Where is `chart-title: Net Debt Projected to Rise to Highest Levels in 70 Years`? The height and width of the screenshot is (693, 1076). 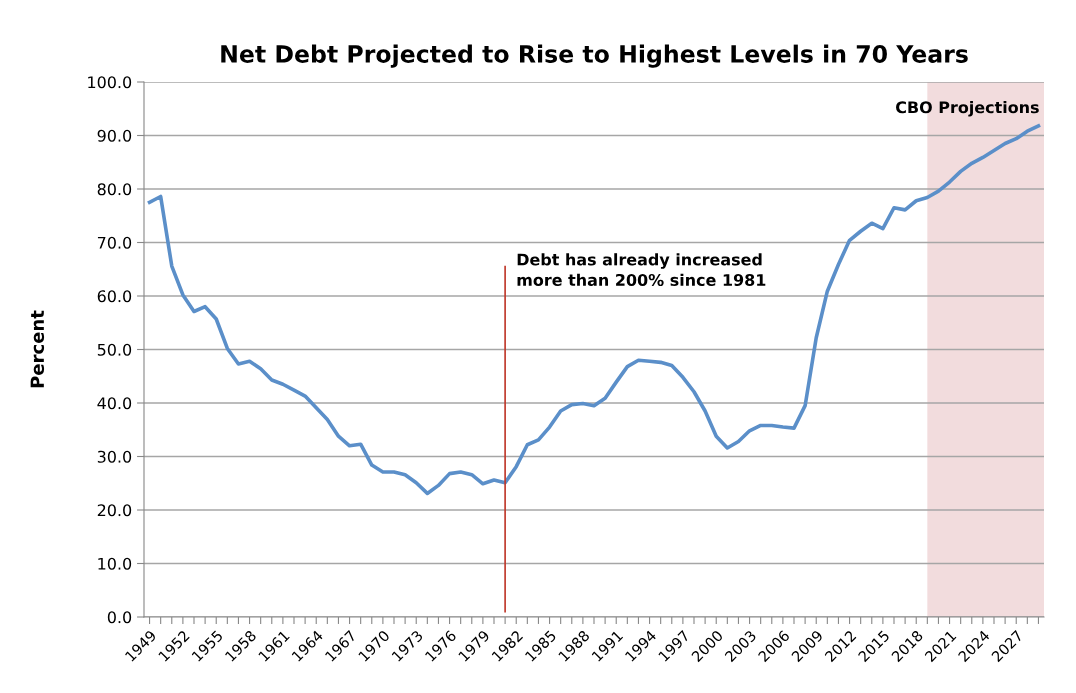 chart-title: Net Debt Projected to Rise to Highest Levels in 70 Years is located at coordinates (594, 56).